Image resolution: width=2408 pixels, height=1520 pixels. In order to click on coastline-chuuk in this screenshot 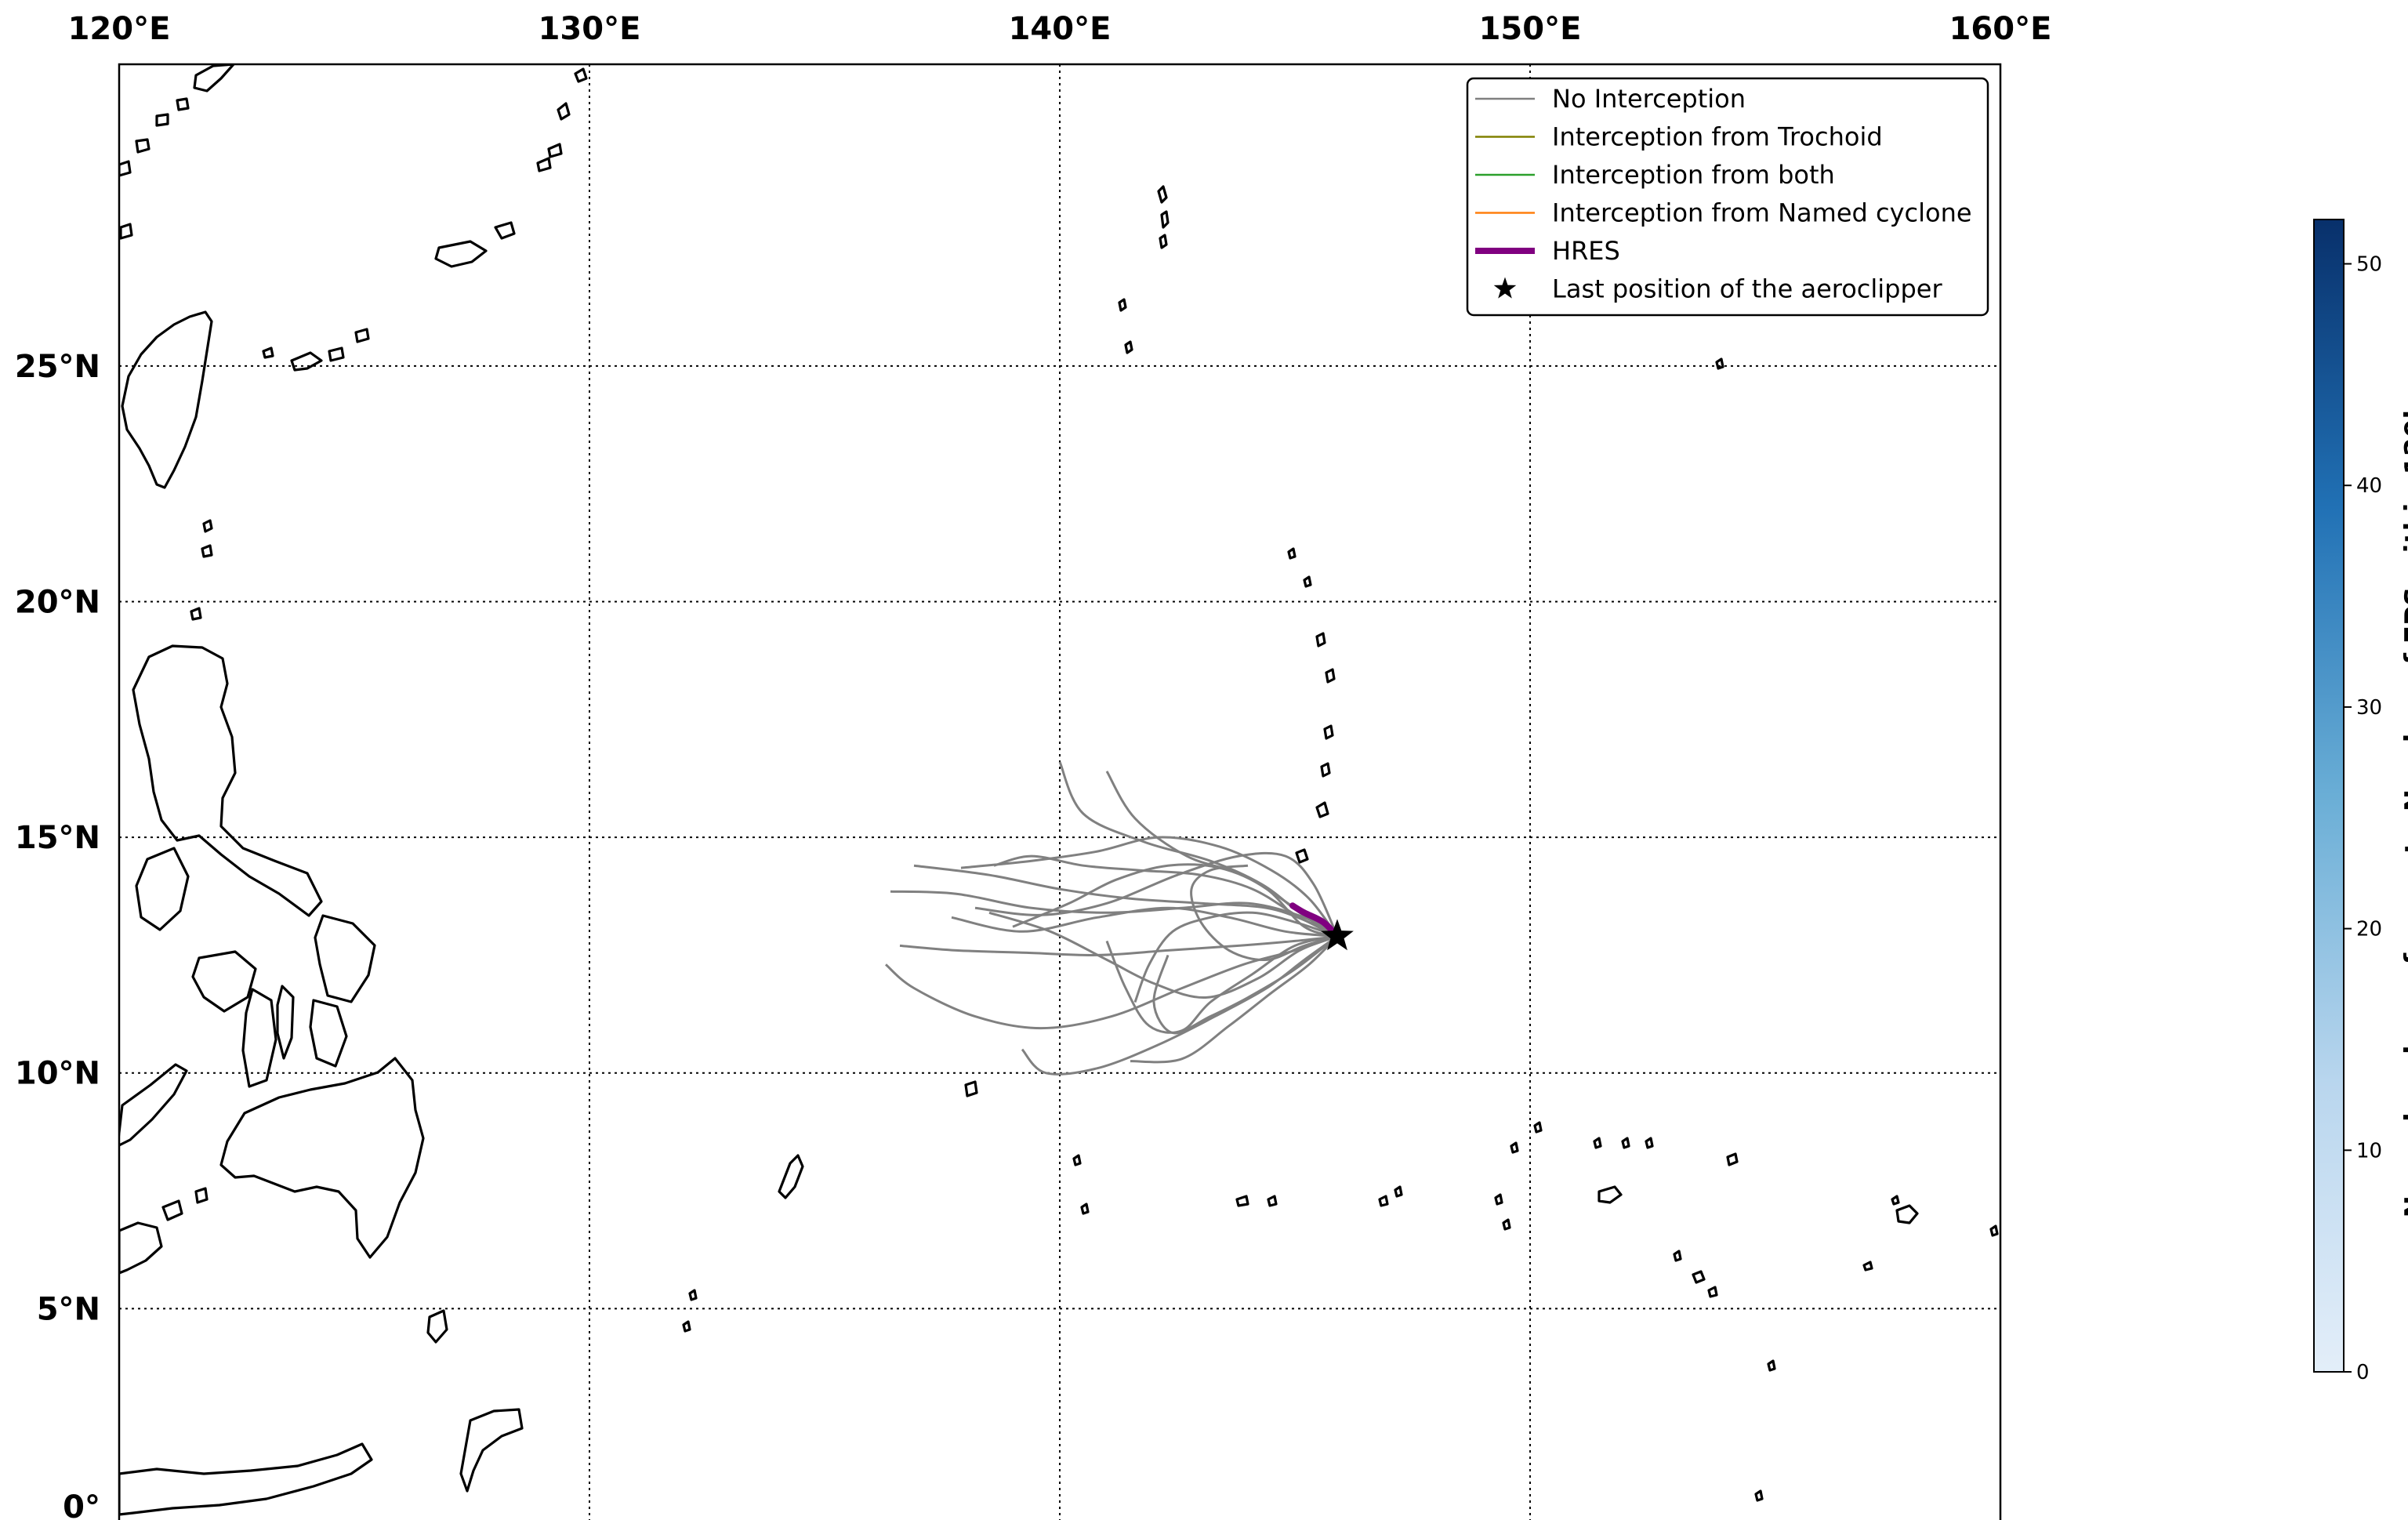, I will do `click(1668, 1178)`.